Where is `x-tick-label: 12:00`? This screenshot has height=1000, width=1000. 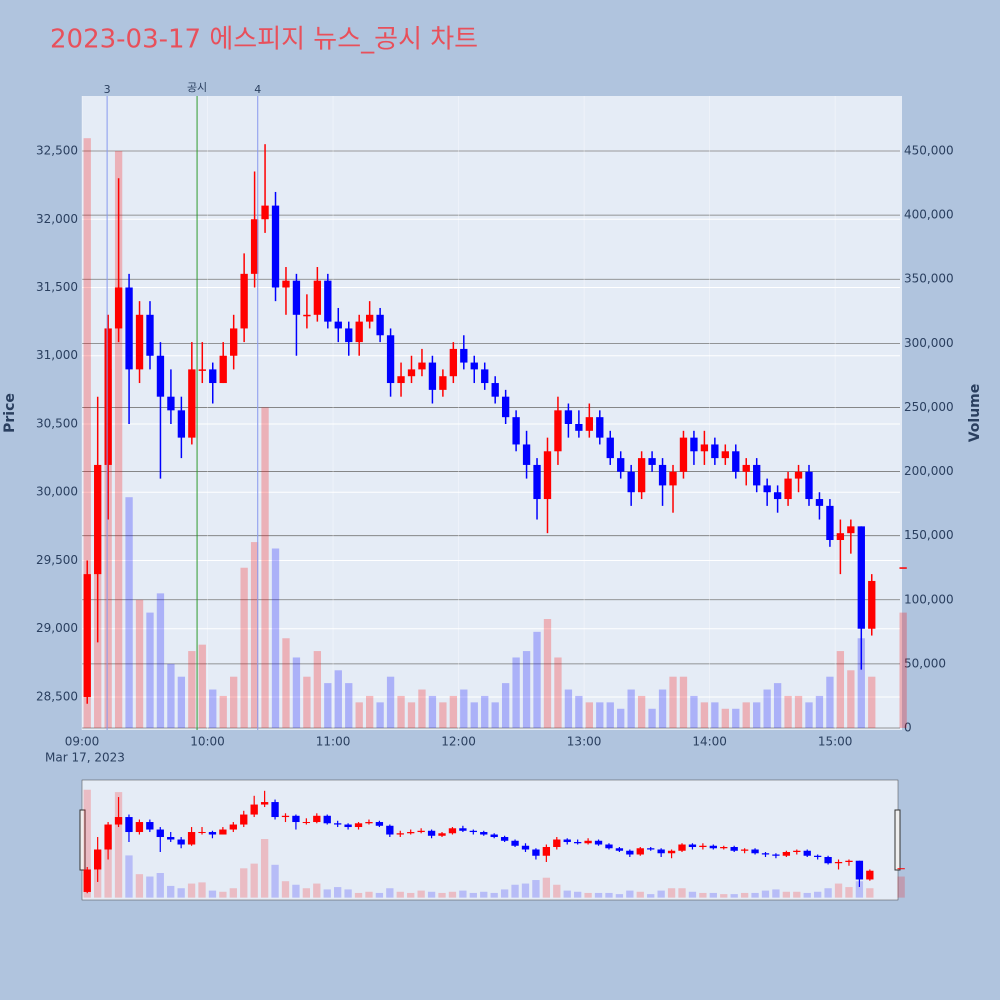
x-tick-label: 12:00 is located at coordinates (458, 742).